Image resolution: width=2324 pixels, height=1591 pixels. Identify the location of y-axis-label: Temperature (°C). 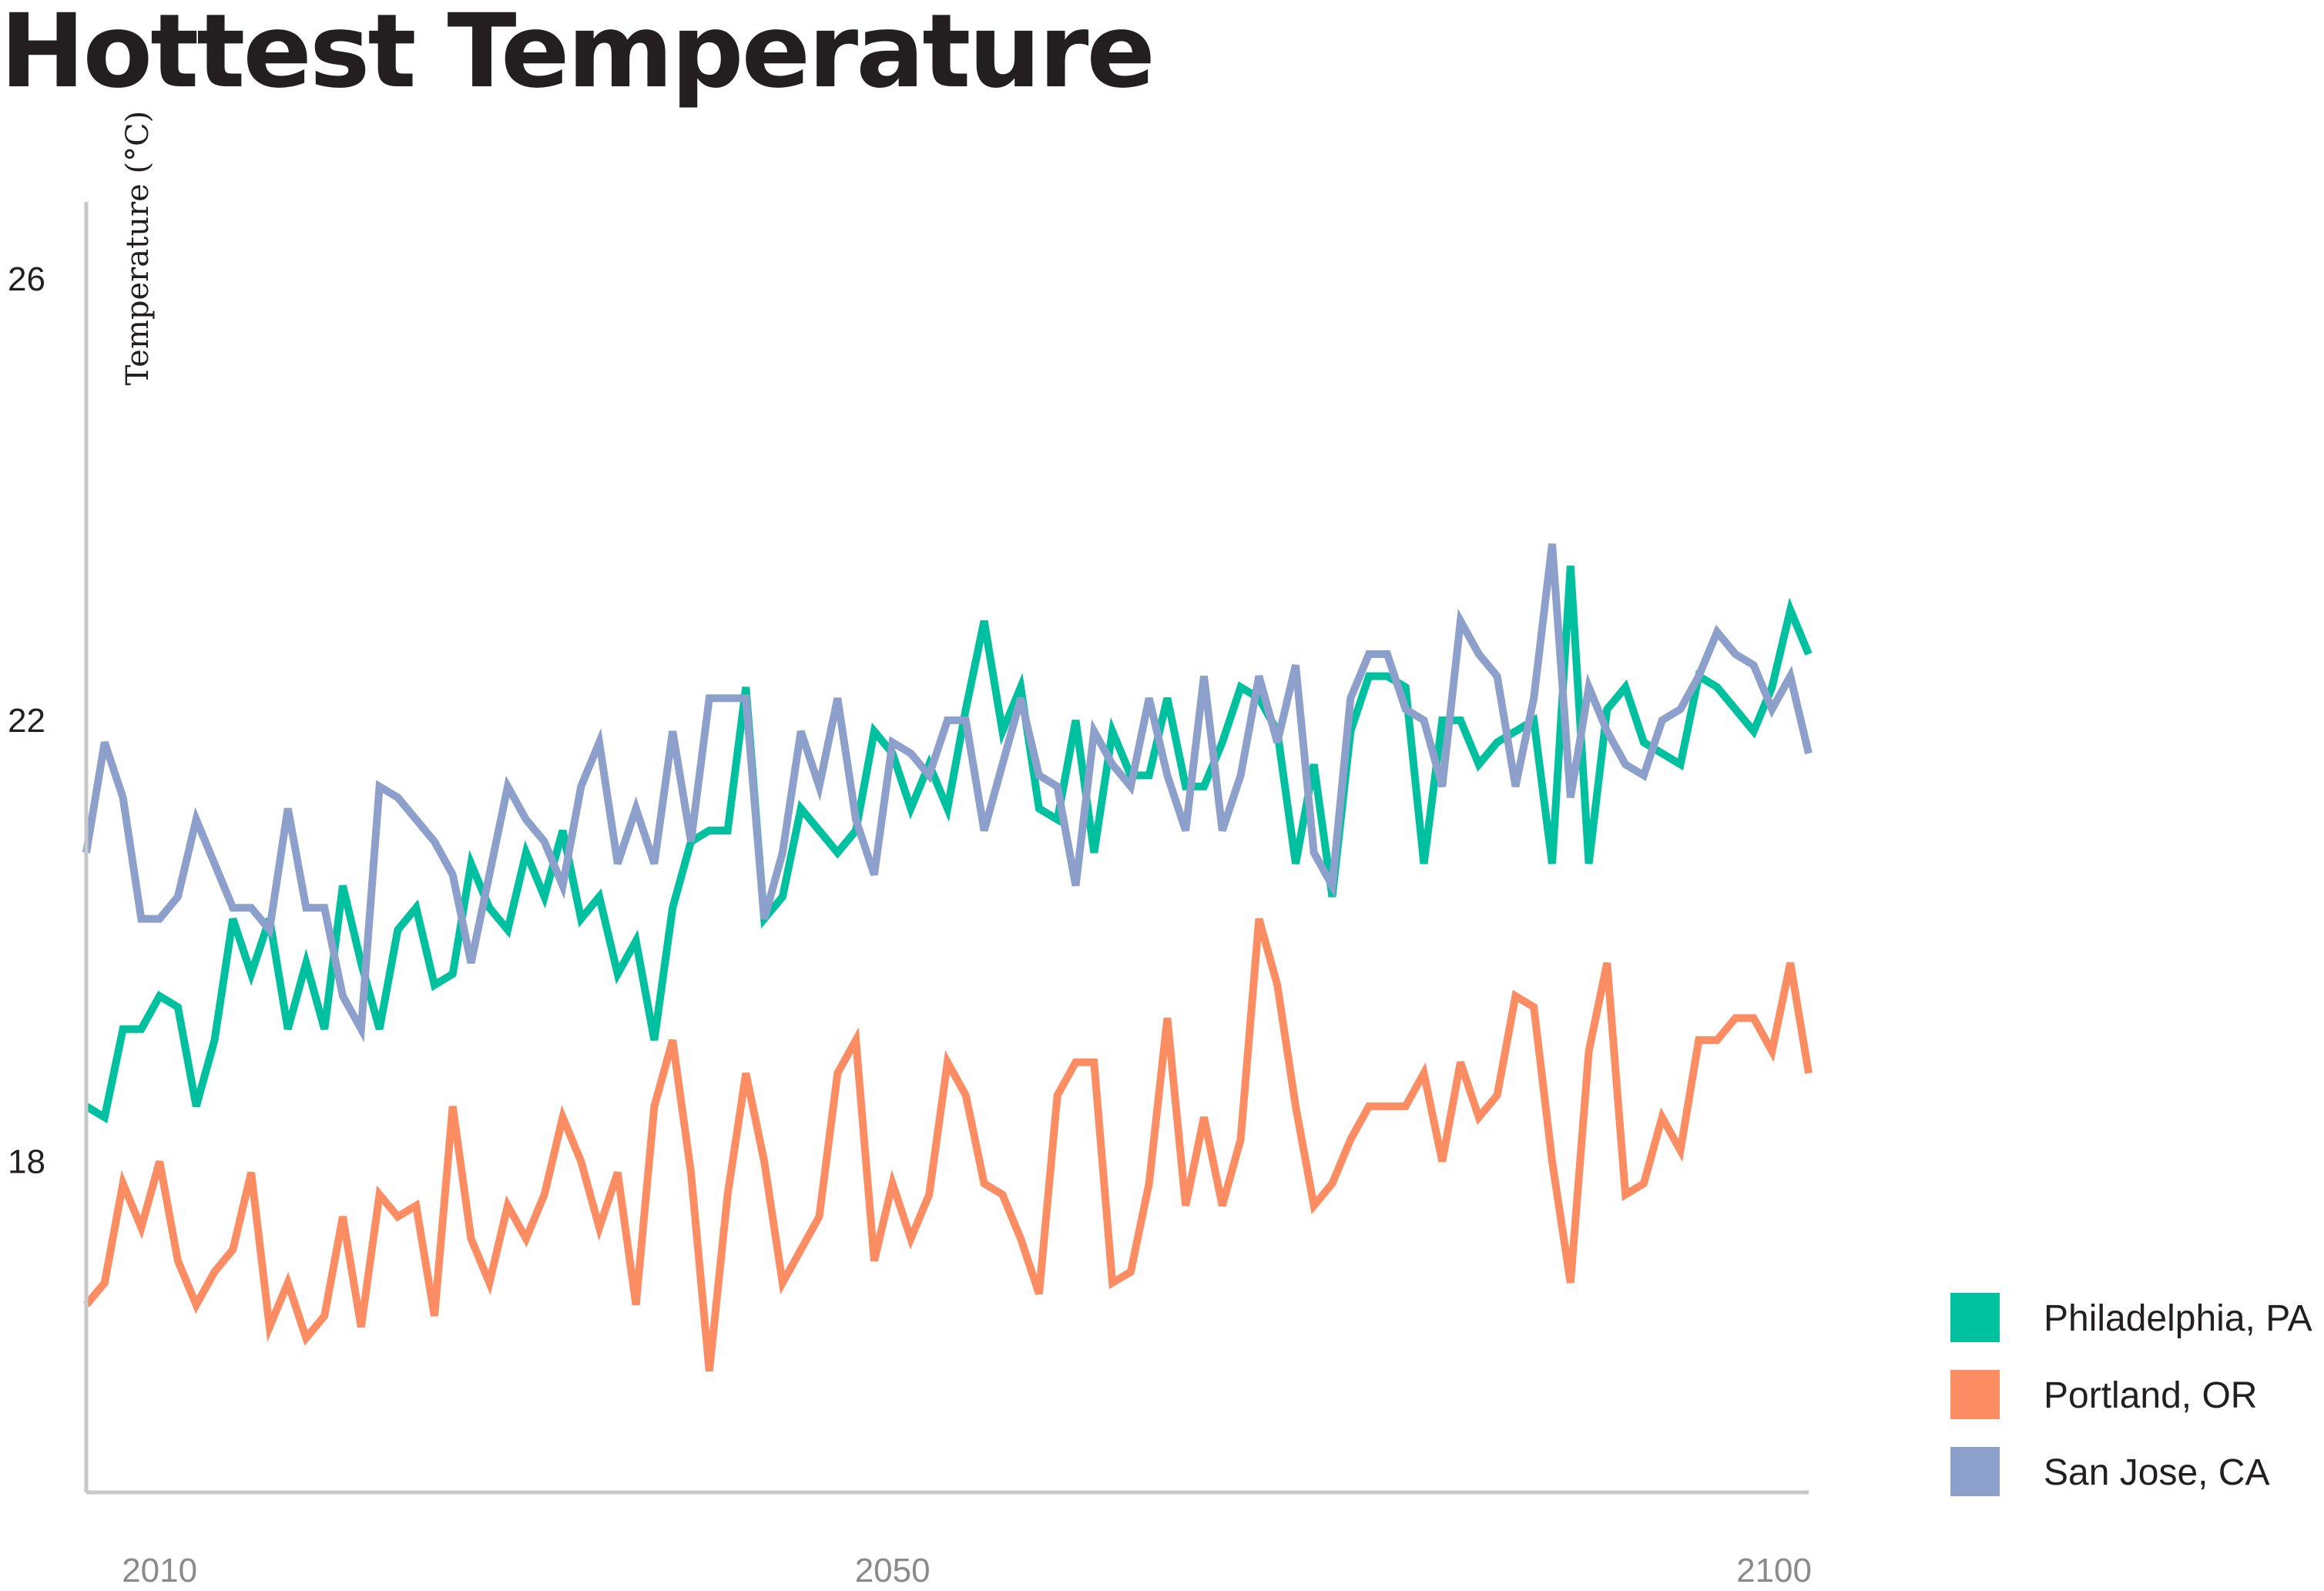
(138, 249).